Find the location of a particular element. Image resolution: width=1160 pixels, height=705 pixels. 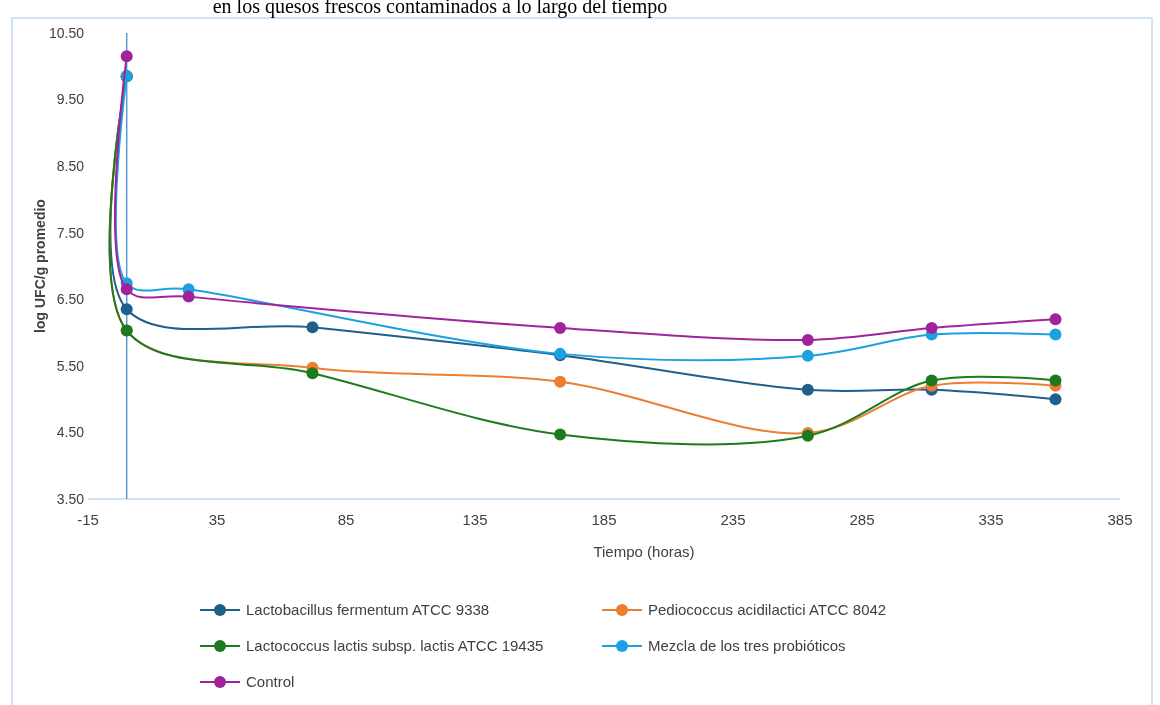

x-tick-label: 235 is located at coordinates (733, 519).